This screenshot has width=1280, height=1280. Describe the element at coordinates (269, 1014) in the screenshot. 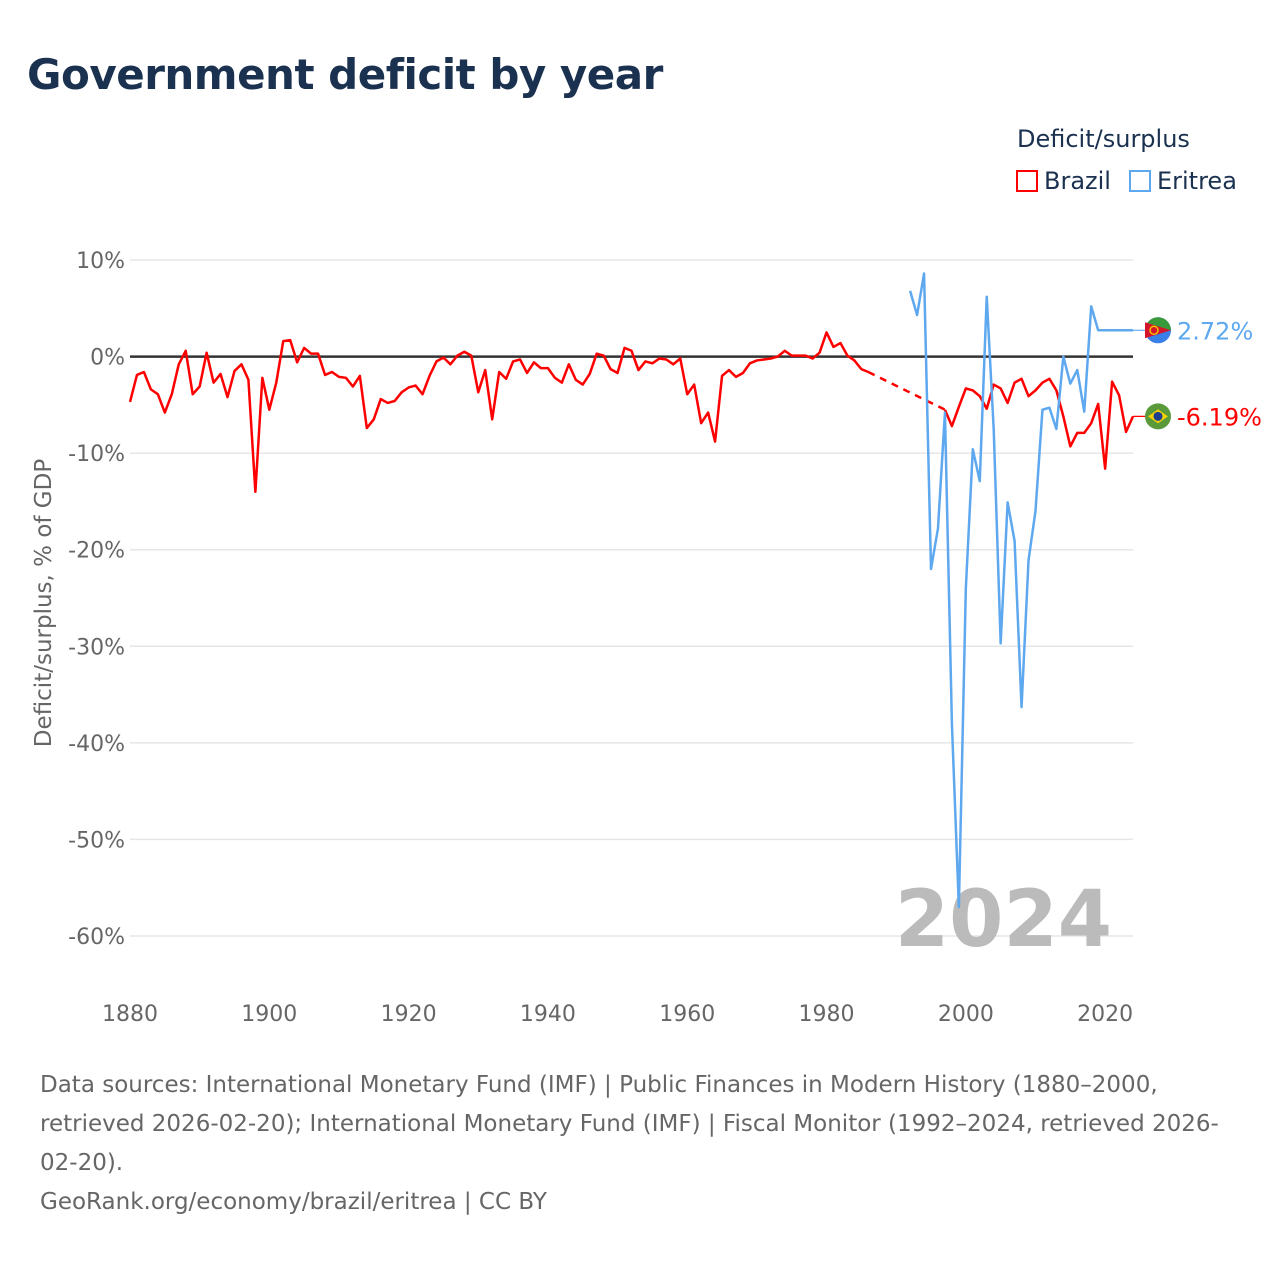

I see `x-tick-label: 1900` at that location.